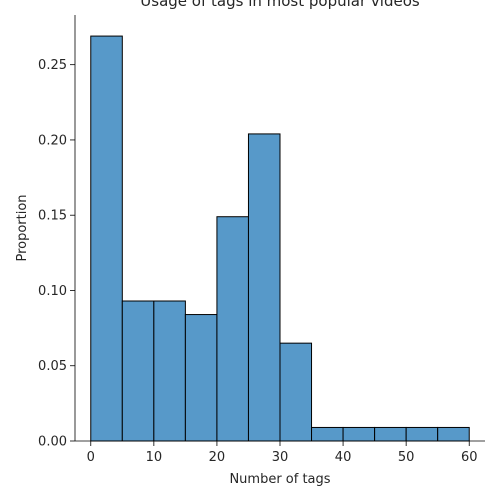 The height and width of the screenshot is (500, 500). I want to click on x-tick-label: 50, so click(406, 457).